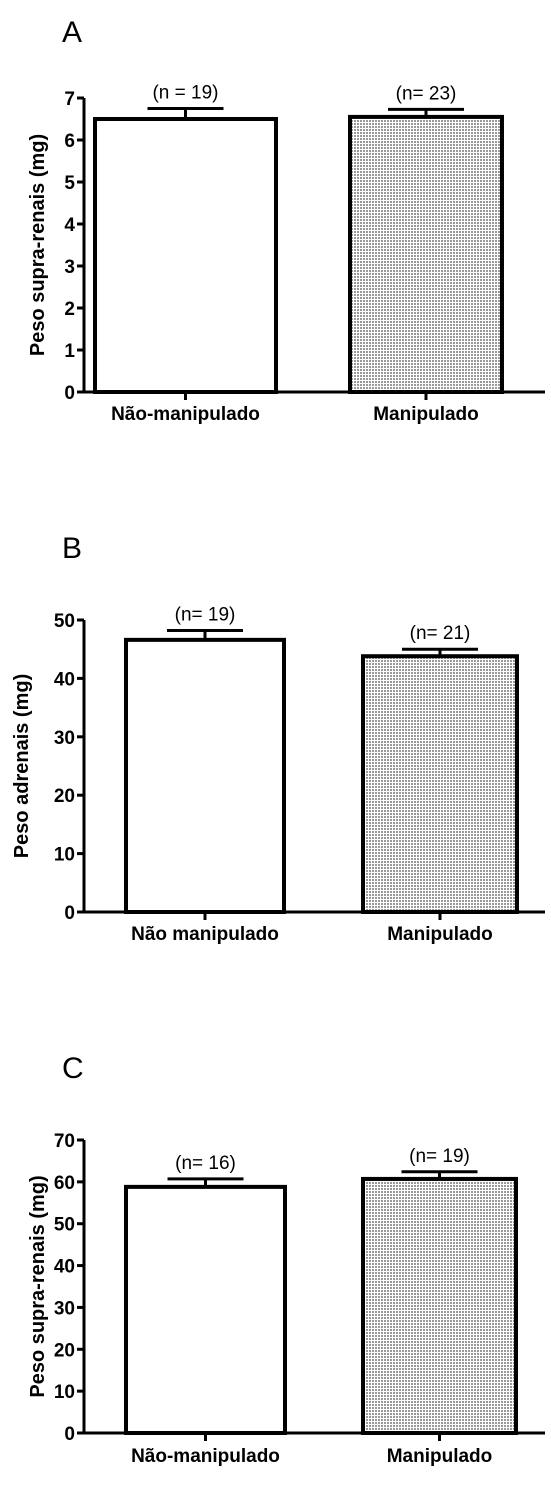 The height and width of the screenshot is (1498, 551). Describe the element at coordinates (69, 1434) in the screenshot. I see `panel-c-ytick-label: 0` at that location.